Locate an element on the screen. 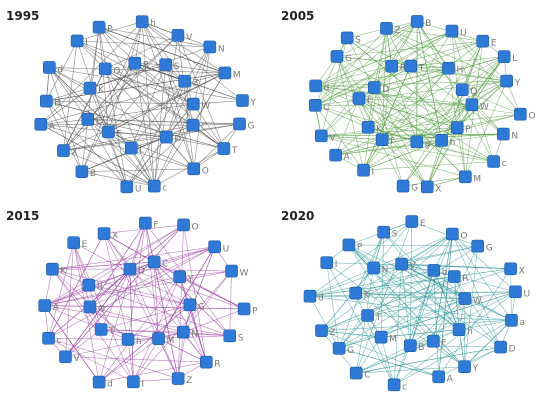 The height and width of the screenshot is (400, 550). node-label: M is located at coordinates (171, 341).